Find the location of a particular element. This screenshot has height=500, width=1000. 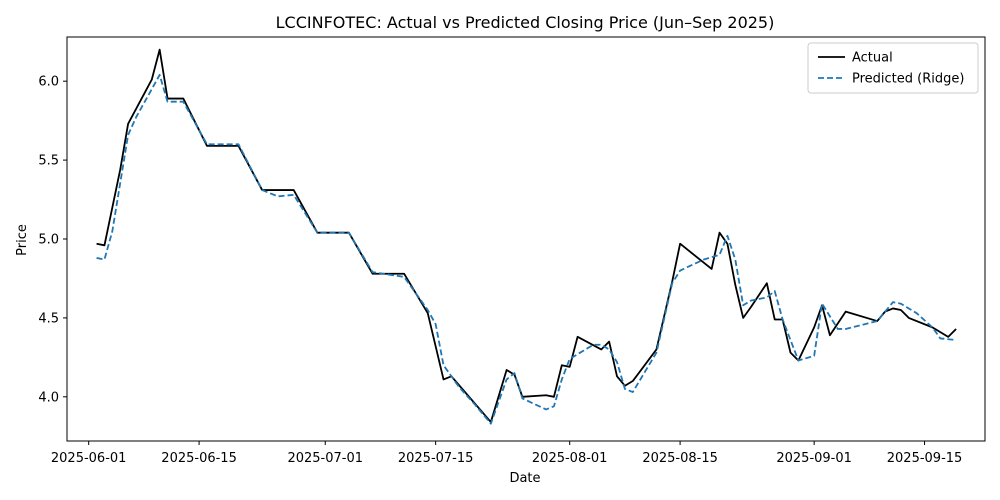

x-tick-label: 2025-09-01 is located at coordinates (814, 458).